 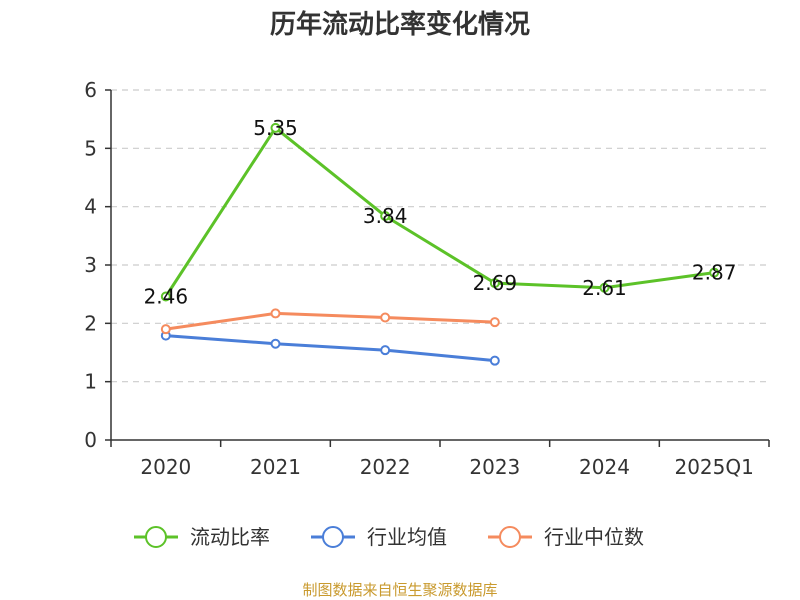 What do you see at coordinates (90, 90) in the screenshot?
I see `y-tick-label: 6` at bounding box center [90, 90].